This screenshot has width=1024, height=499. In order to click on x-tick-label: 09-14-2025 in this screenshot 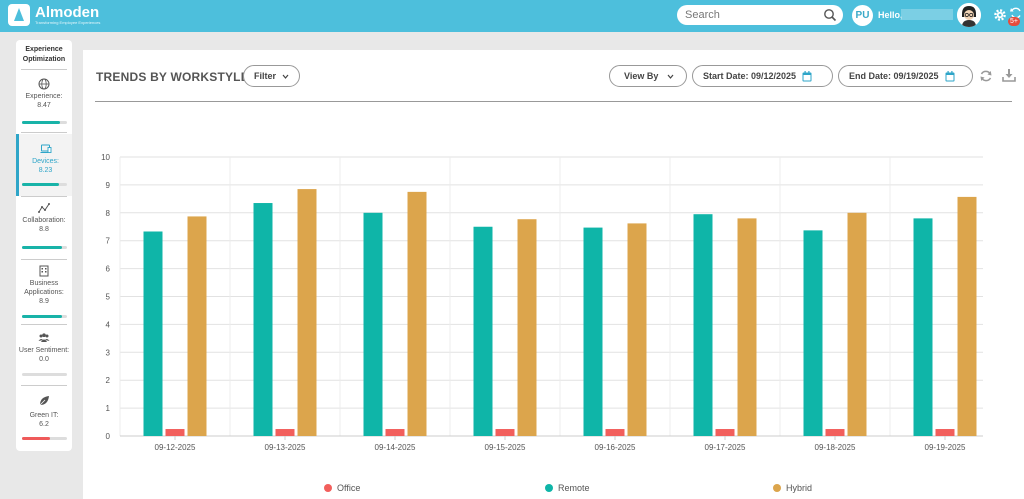, I will do `click(395, 447)`.